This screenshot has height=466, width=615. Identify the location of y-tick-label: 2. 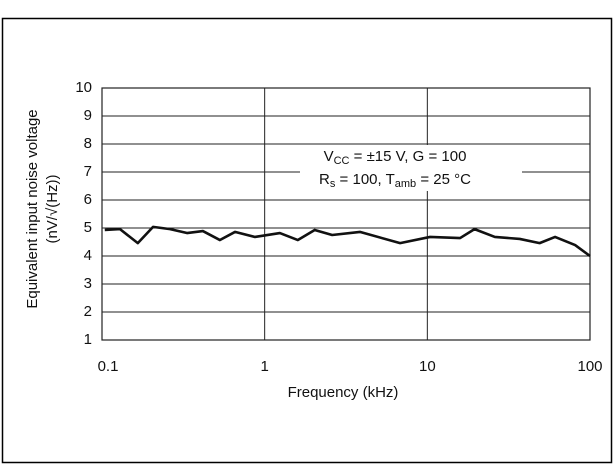
(88, 311).